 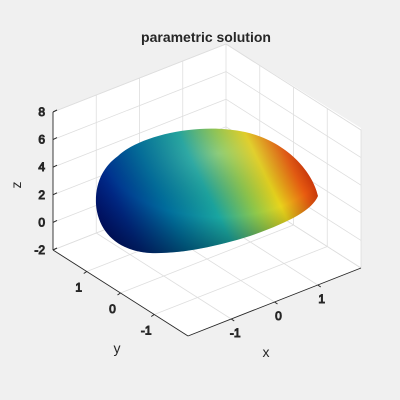 What do you see at coordinates (266, 352) in the screenshot?
I see `x-axis-label: x` at bounding box center [266, 352].